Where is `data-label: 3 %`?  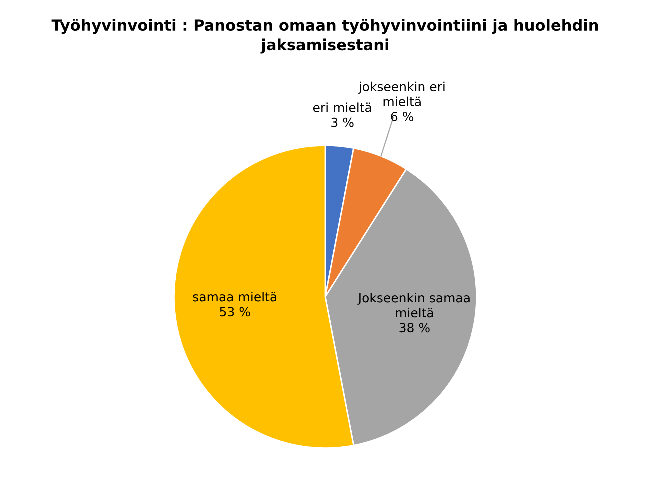 data-label: 3 % is located at coordinates (343, 123).